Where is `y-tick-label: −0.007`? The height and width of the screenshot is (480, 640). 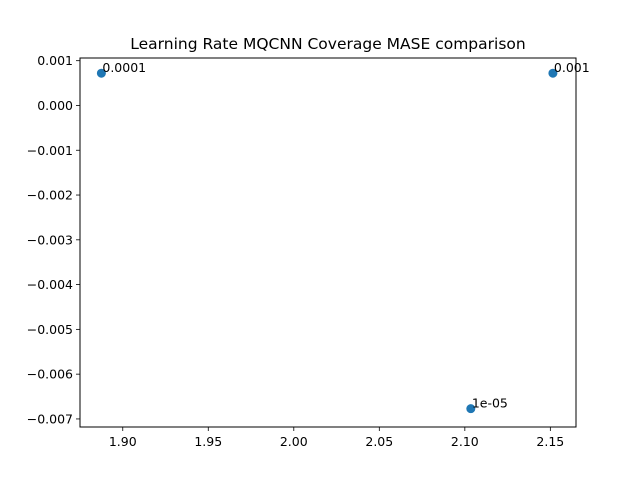
y-tick-label: −0.007 is located at coordinates (50, 418).